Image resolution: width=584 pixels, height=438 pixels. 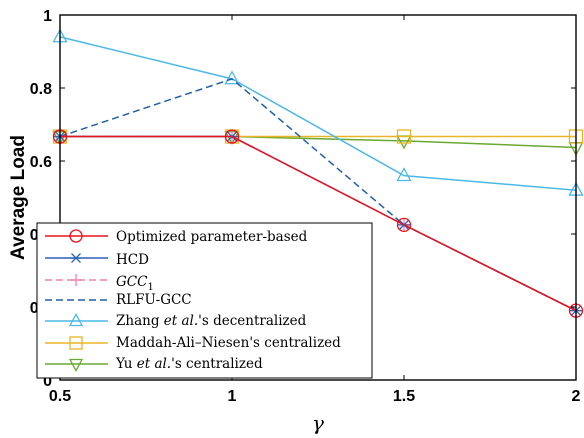 I want to click on legend-label-zhang: Zhang et al.'s decentralized, so click(x=211, y=321).